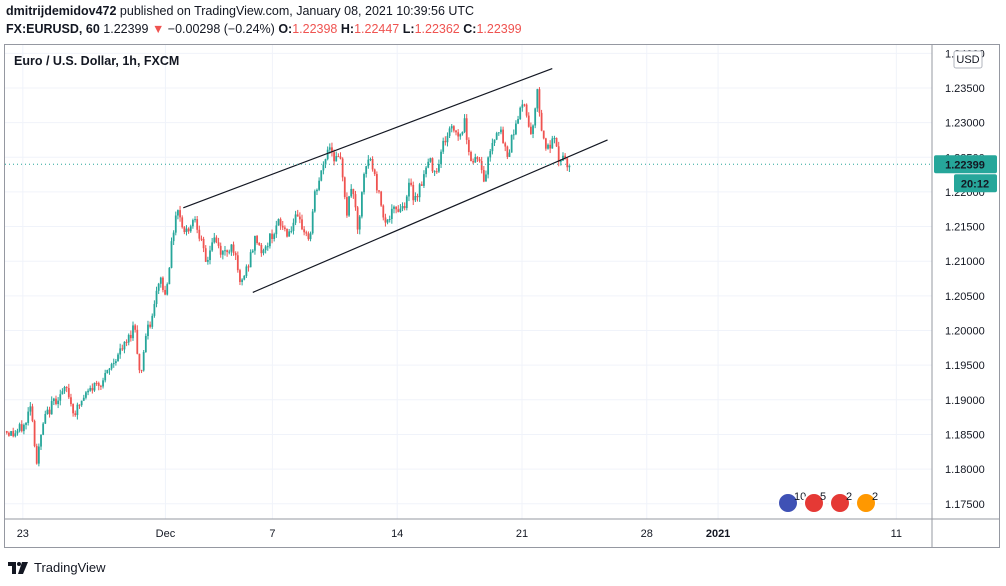  What do you see at coordinates (61, 11) in the screenshot?
I see `publisher-username: dmitrijdemidov472` at bounding box center [61, 11].